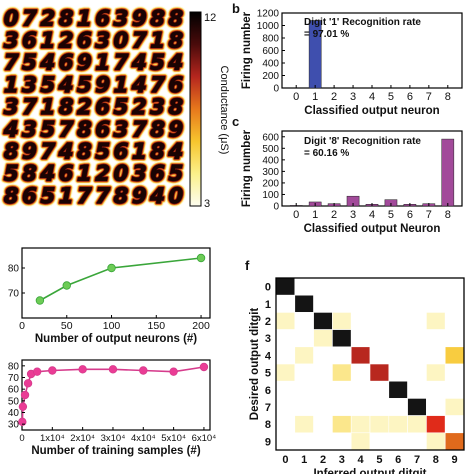 This screenshot has width=474, height=474. What do you see at coordinates (448, 215) in the screenshot?
I see `x-tick-label: 8` at bounding box center [448, 215].